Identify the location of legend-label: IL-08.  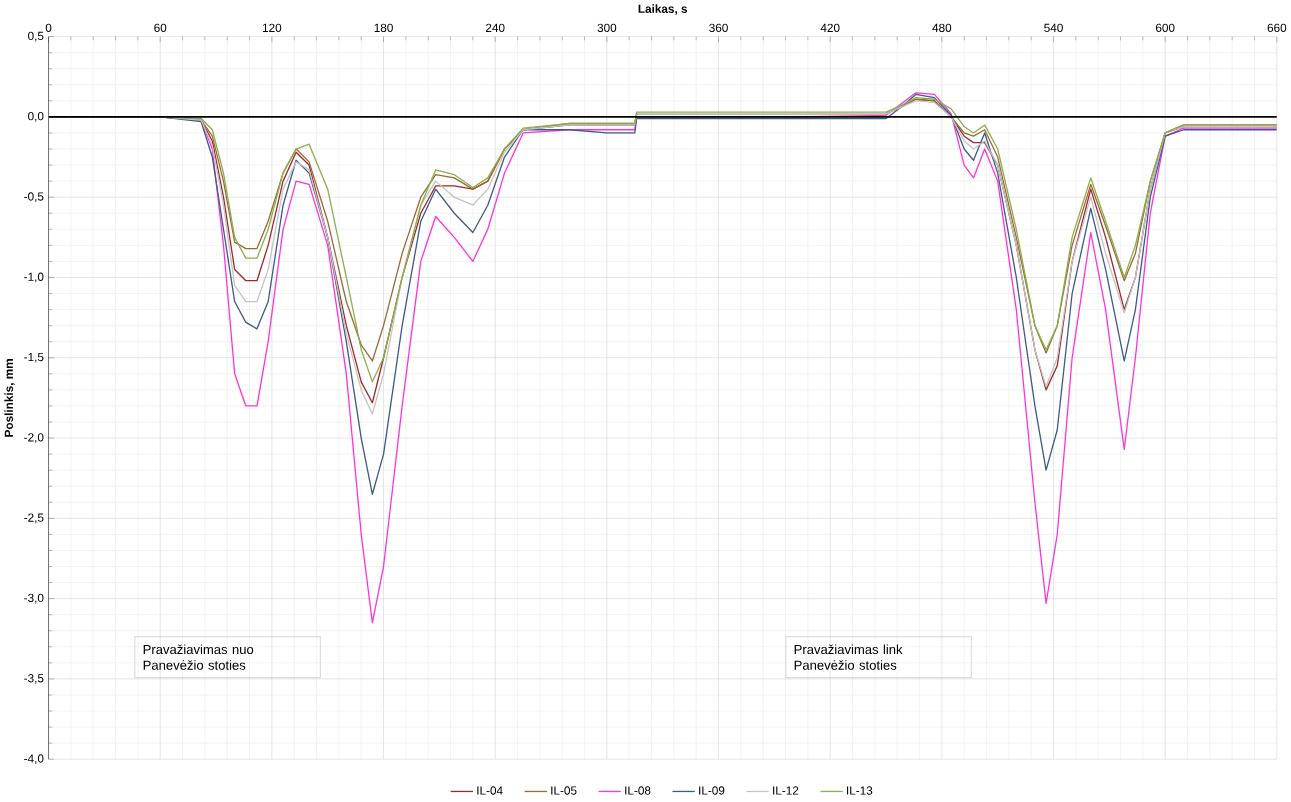
(638, 790).